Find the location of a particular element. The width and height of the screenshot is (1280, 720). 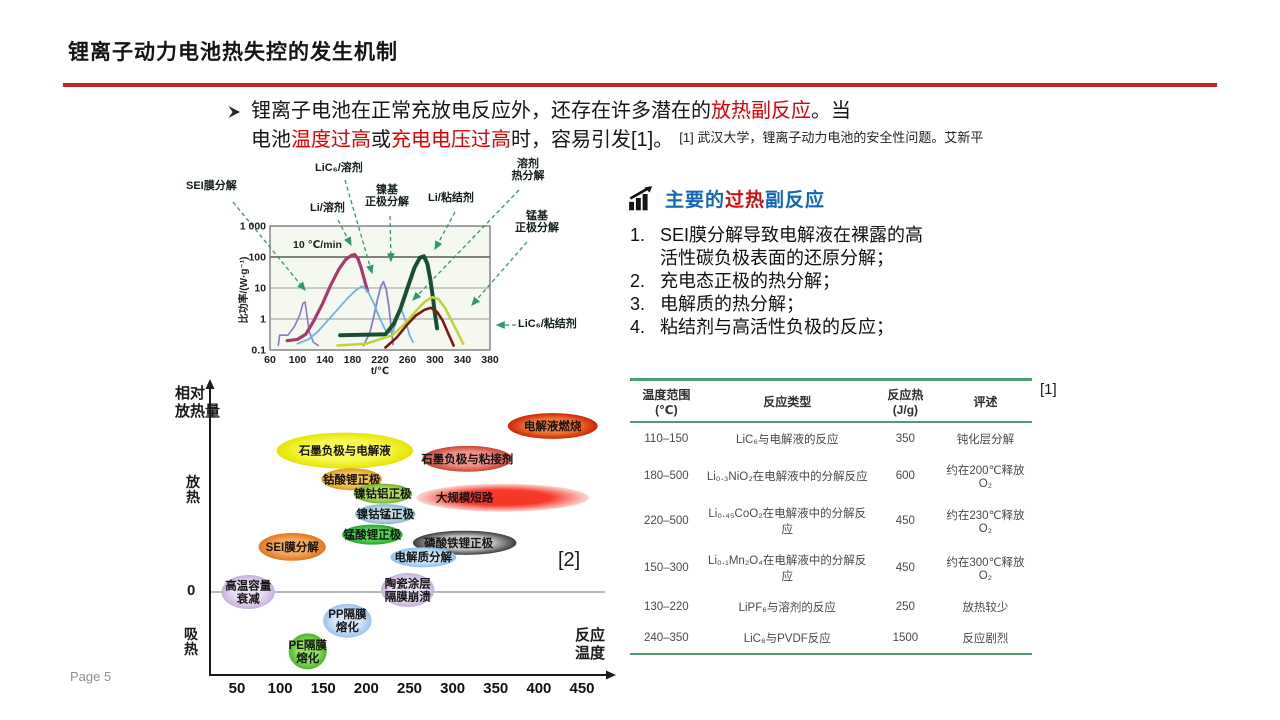

table-row: 220–500 Li₀.₄₅CoO₂在电解液中的分解反应 450 约在230℃释放O₂ is located at coordinates (831, 520).